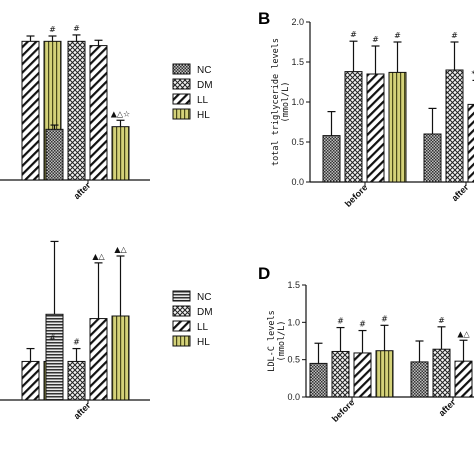  What do you see at coordinates (297, 22) in the screenshot?
I see `y-tick-label: 2.0` at bounding box center [297, 22].